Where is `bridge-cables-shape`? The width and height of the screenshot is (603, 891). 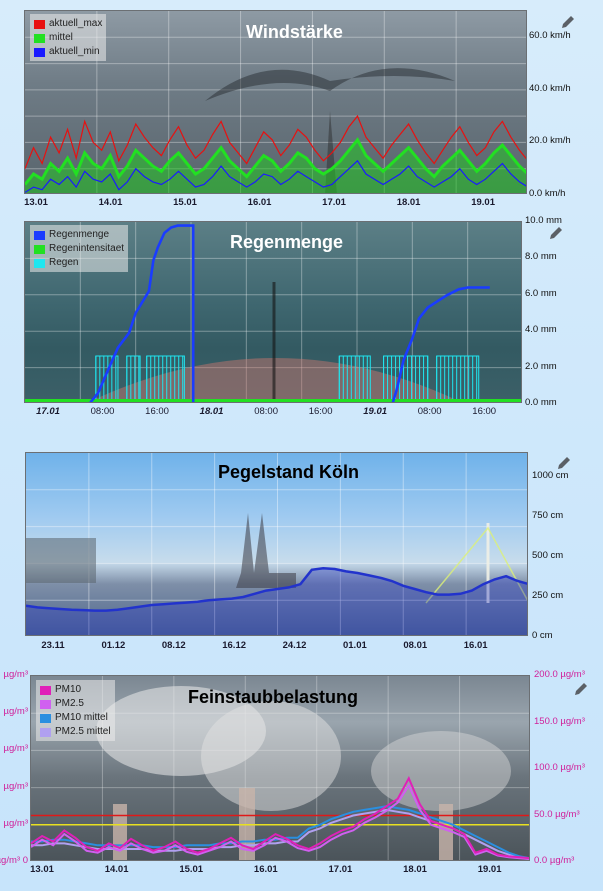 bridge-cables-shape is located at coordinates (476, 565).